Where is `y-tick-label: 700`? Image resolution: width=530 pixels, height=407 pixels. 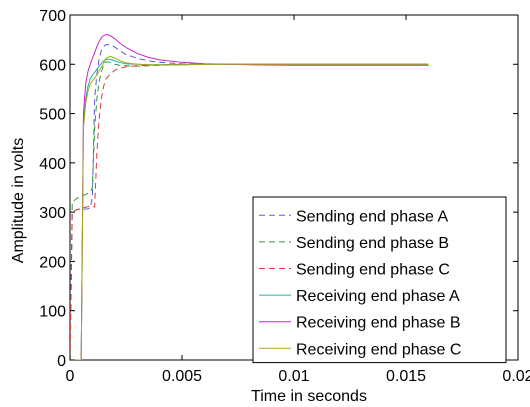
y-tick-label: 700 is located at coordinates (52, 16).